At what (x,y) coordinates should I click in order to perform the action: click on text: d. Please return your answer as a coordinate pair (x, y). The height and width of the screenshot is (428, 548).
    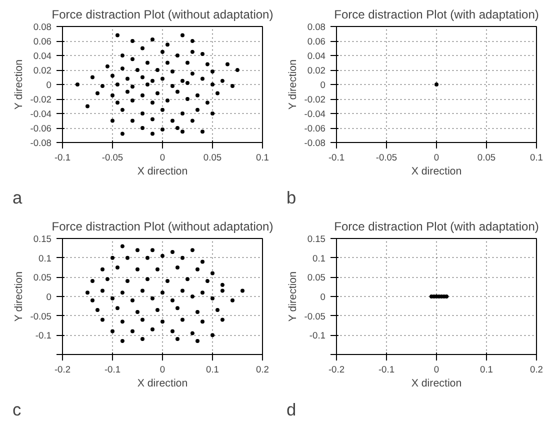
    Looking at the image, I should click on (291, 410).